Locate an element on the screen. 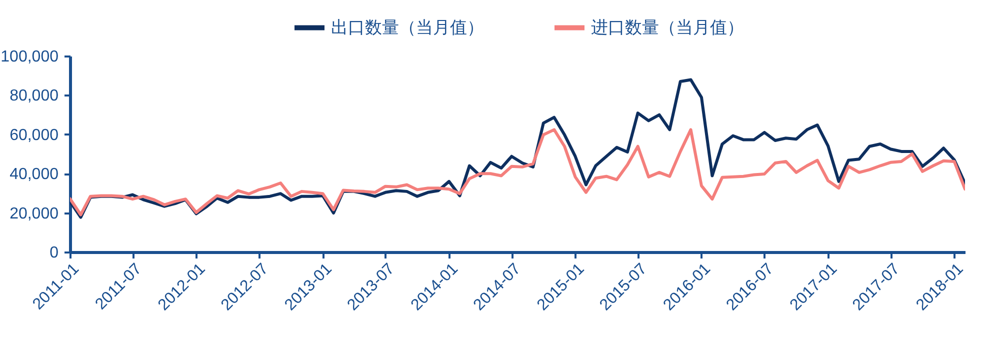 This screenshot has width=992, height=340. legend-label: 进口数量（当月值） is located at coordinates (667, 27).